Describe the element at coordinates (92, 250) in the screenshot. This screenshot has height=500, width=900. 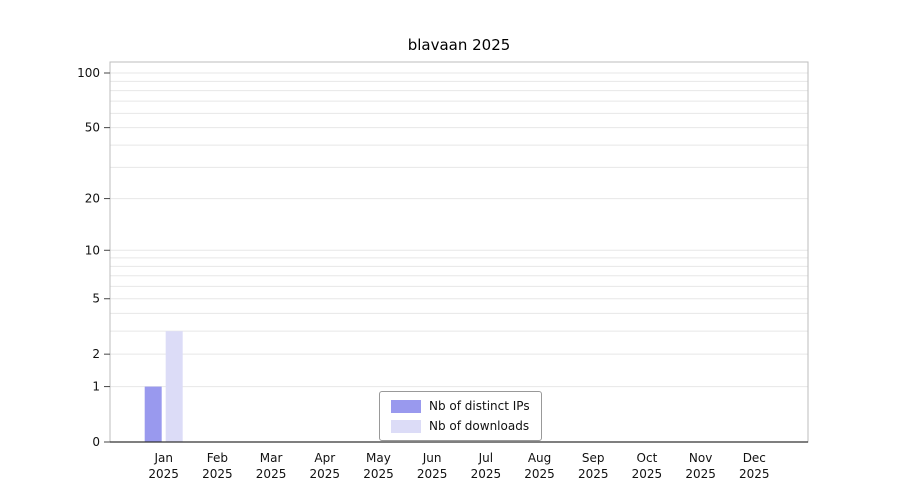
I see `y-tick-label: 10` at that location.